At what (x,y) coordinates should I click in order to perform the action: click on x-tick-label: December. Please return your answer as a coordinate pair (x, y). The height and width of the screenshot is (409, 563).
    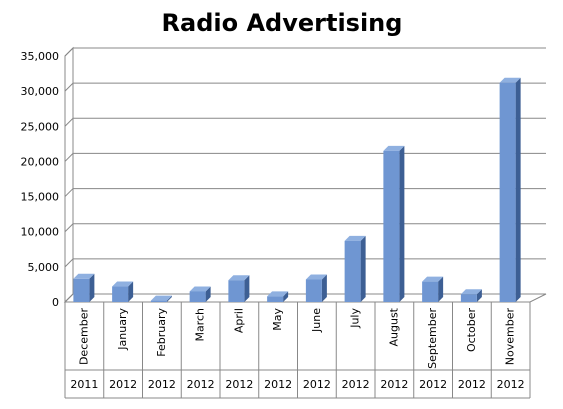
    Looking at the image, I should click on (83, 337).